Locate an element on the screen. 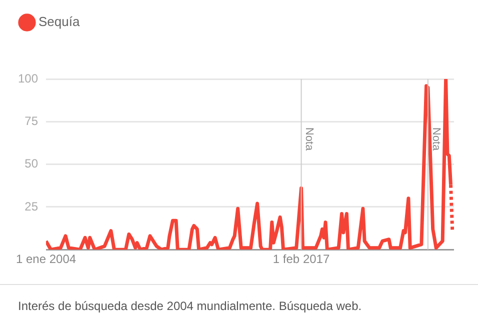 The height and width of the screenshot is (330, 478). text: Interés de búsqueda desde 2004 mundialmente. Búsqueda web. is located at coordinates (190, 306).